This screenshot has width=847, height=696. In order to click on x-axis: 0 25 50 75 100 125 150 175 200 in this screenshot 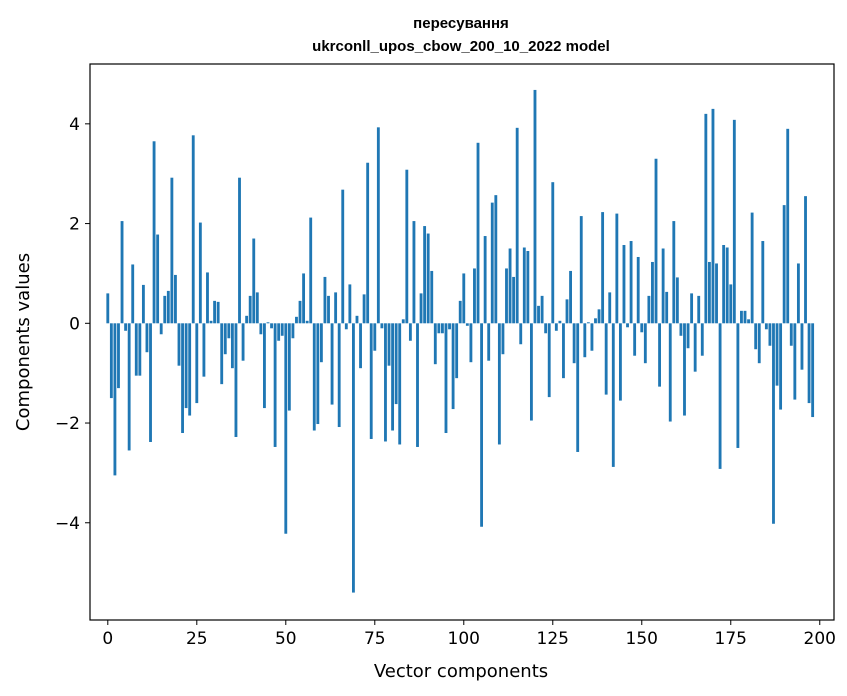, I will do `click(469, 634)`.